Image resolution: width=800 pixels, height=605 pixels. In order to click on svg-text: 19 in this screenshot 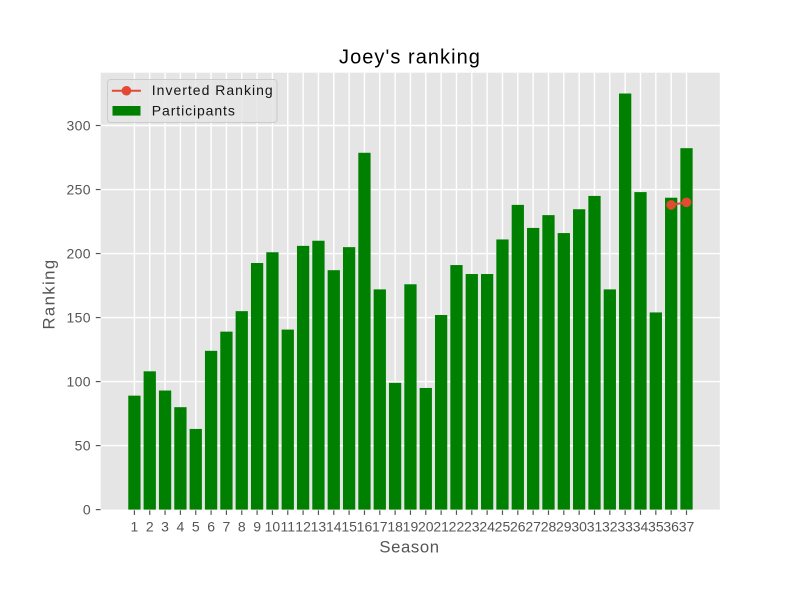, I will do `click(411, 526)`.